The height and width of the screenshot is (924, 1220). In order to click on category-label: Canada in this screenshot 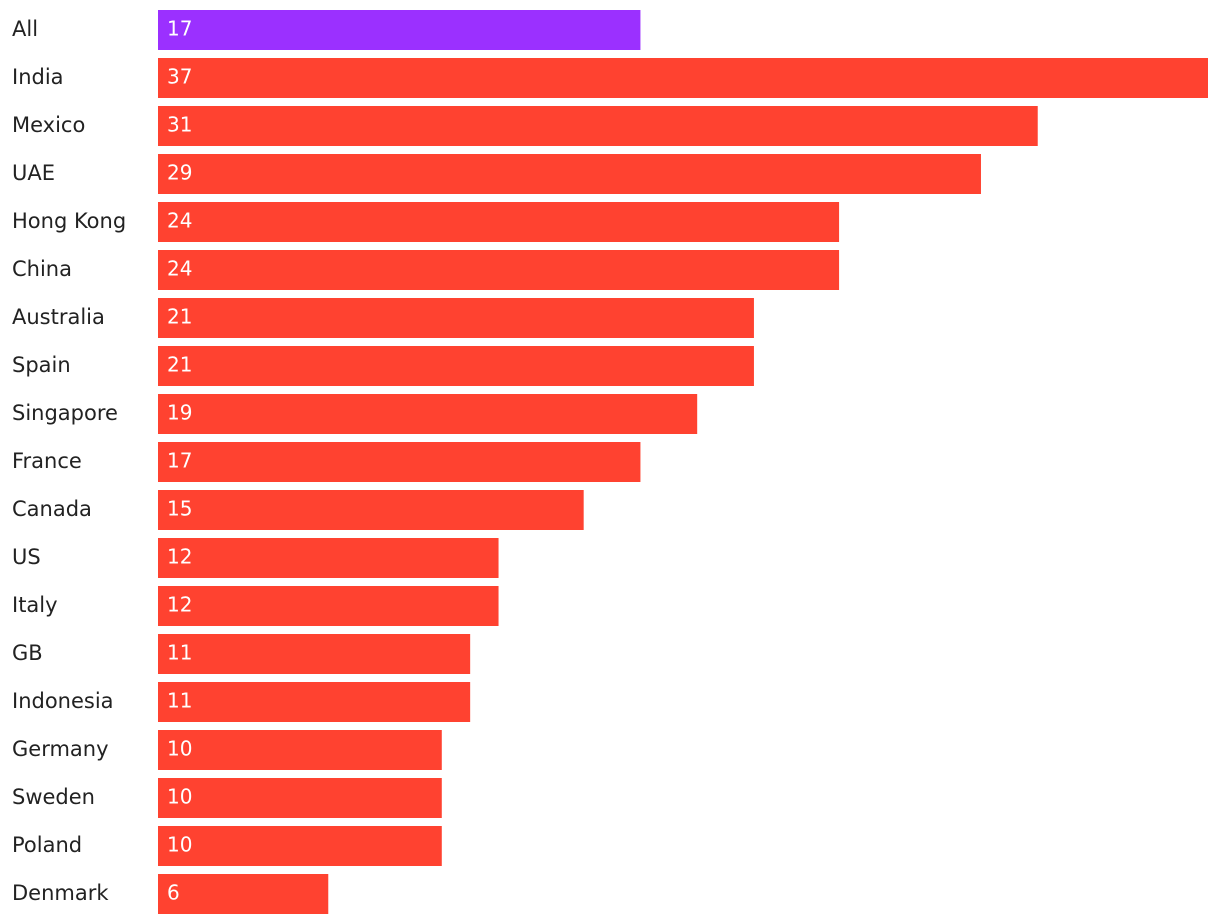, I will do `click(52, 509)`.